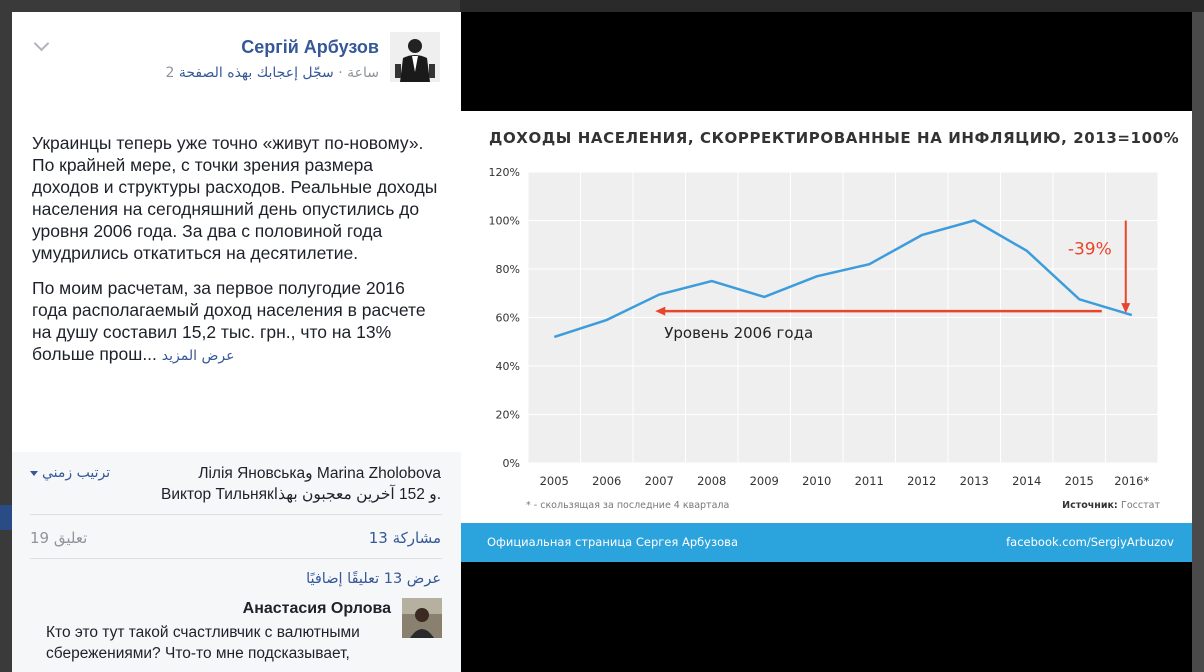  Describe the element at coordinates (660, 311) in the screenshot. I see `level-arrow-head` at that location.